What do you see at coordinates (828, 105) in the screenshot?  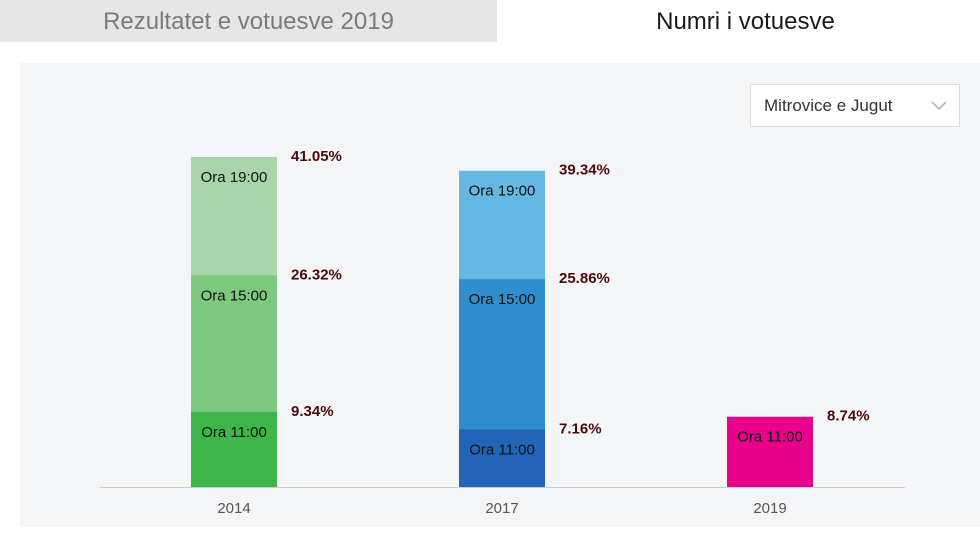 I see `dropdown-text: Mitrovice e Jugut` at bounding box center [828, 105].